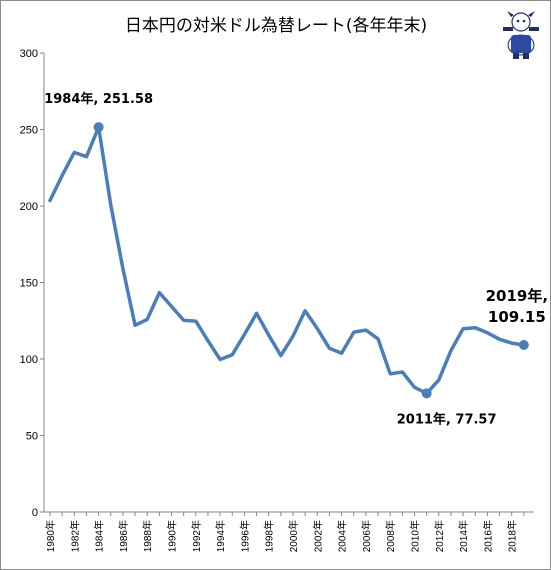 The width and height of the screenshot is (551, 570). What do you see at coordinates (517, 296) in the screenshot?
I see `data-annotation: 2019年,` at bounding box center [517, 296].